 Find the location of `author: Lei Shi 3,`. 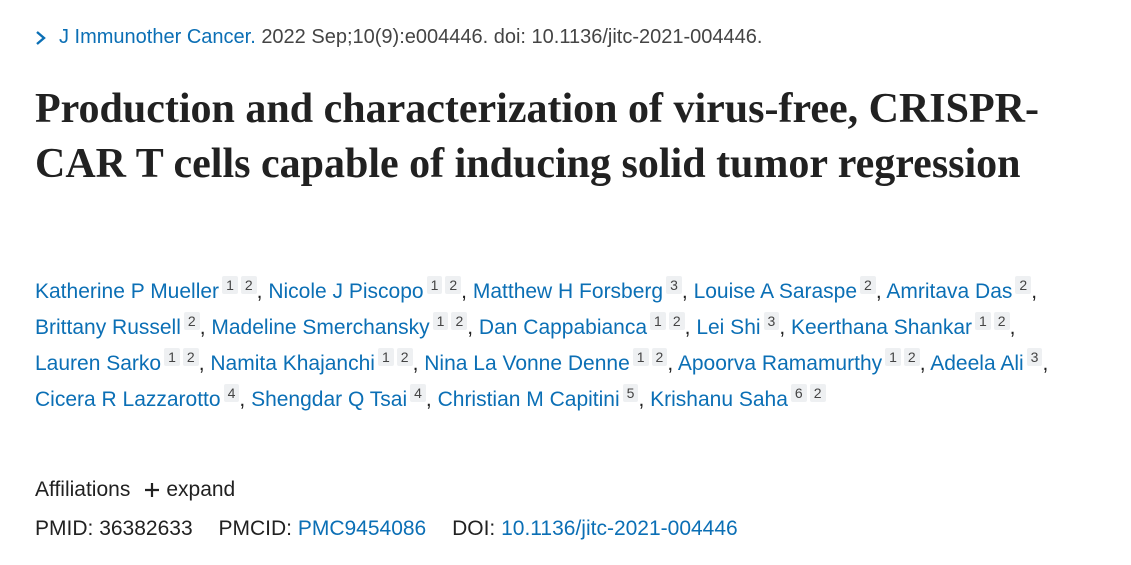

author: Lei Shi 3, is located at coordinates (741, 325).